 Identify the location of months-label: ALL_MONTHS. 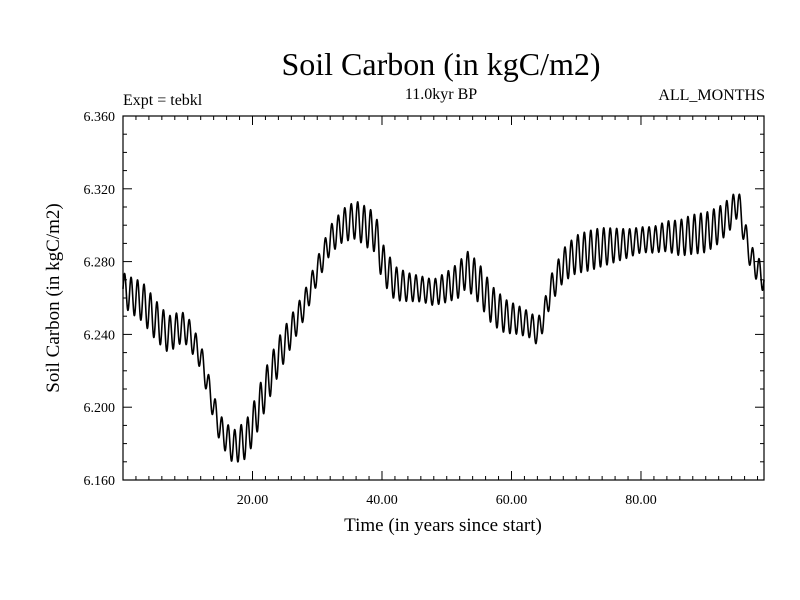
(711, 95).